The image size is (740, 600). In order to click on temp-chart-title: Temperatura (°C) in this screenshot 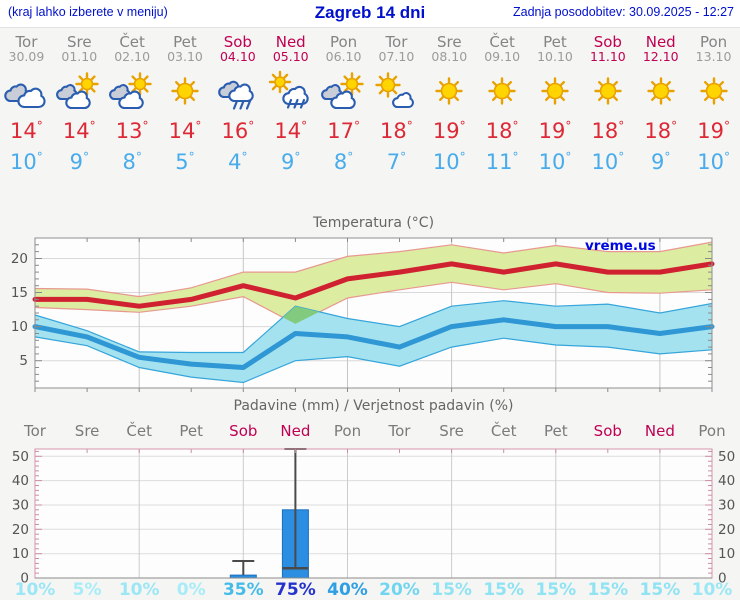, I will do `click(373, 223)`.